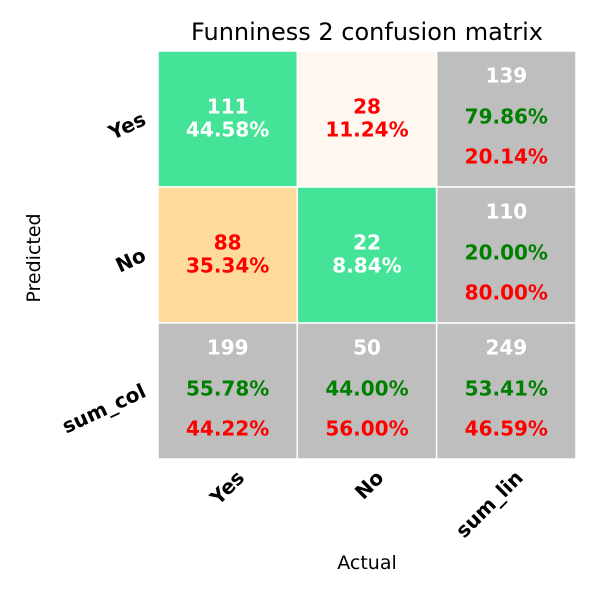 This screenshot has height=600, width=600. What do you see at coordinates (366, 130) in the screenshot?
I see `cell-percent: 11.24%` at bounding box center [366, 130].